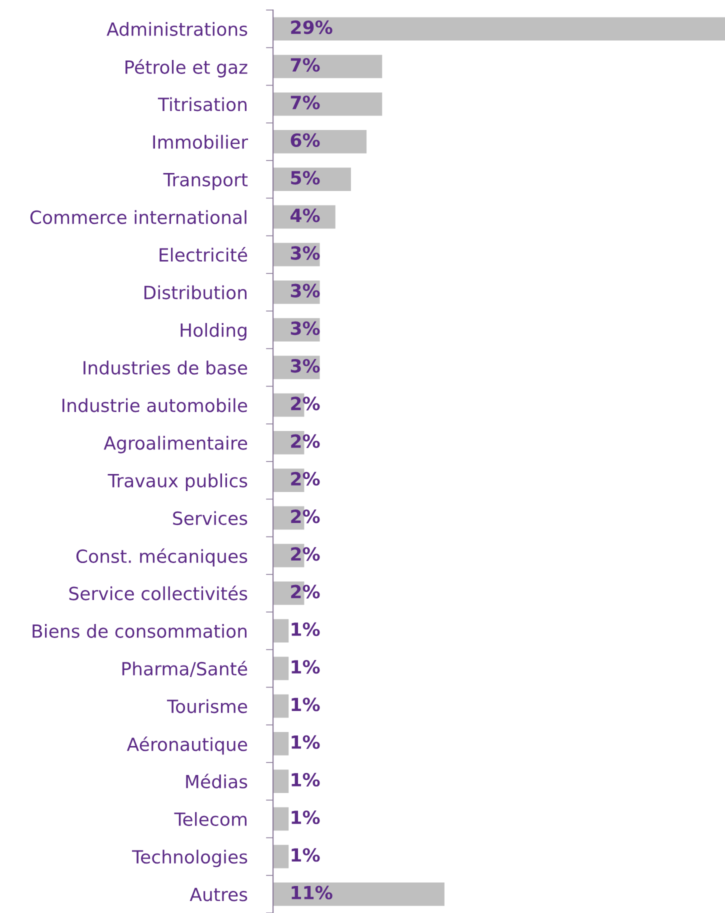 The width and height of the screenshot is (725, 913). I want to click on y-tick-label: Transport, so click(205, 181).